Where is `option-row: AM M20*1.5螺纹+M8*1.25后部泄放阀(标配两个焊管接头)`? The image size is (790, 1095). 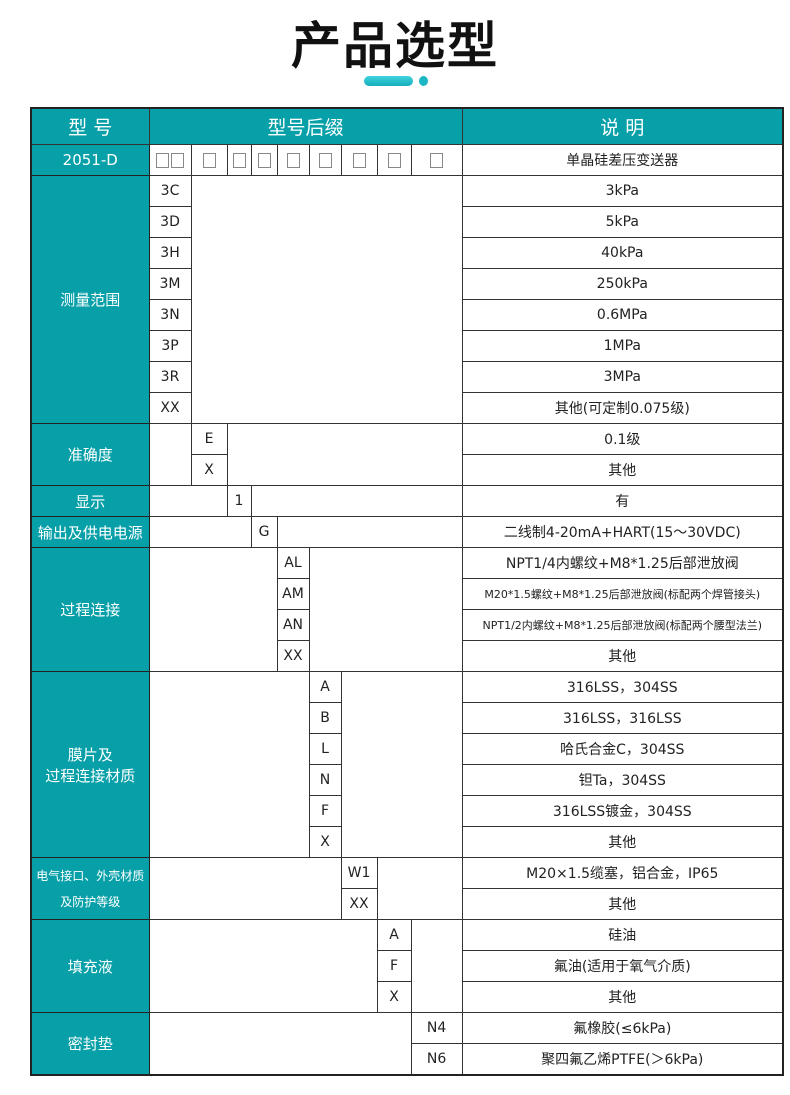
option-row: AM M20*1.5螺纹+M8*1.25后部泄放阀(标配两个焊管接头) is located at coordinates (407, 594).